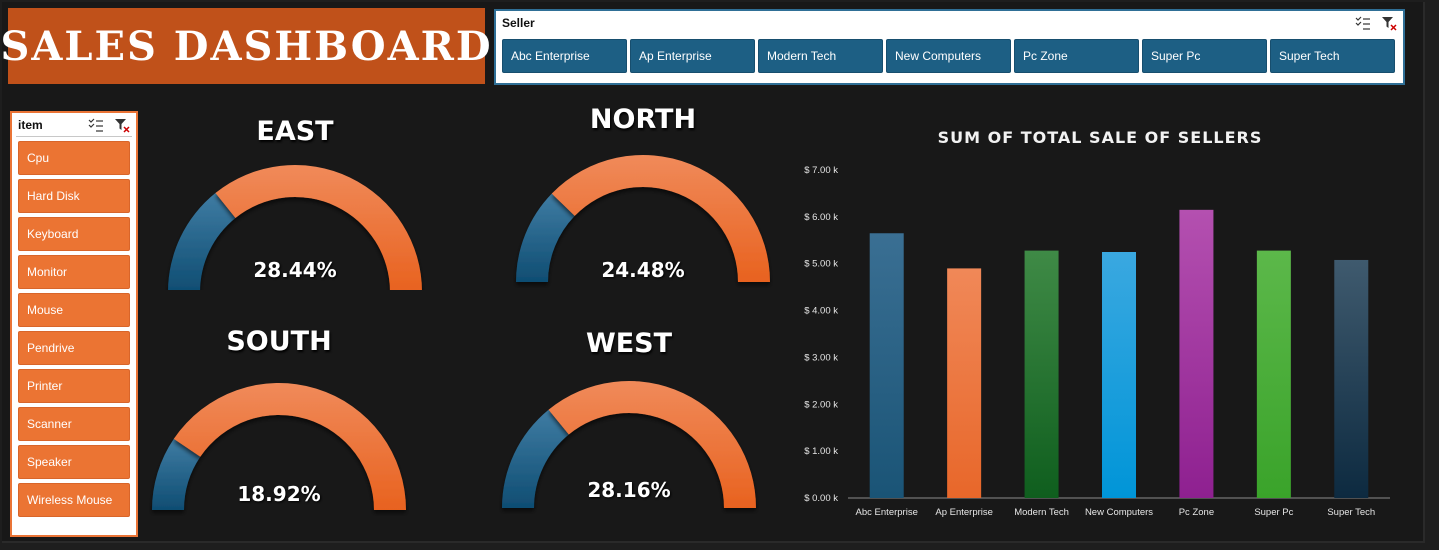 This screenshot has height=550, width=1439. Describe the element at coordinates (821, 217) in the screenshot. I see `y-tick-label: $ 6.00 k` at that location.